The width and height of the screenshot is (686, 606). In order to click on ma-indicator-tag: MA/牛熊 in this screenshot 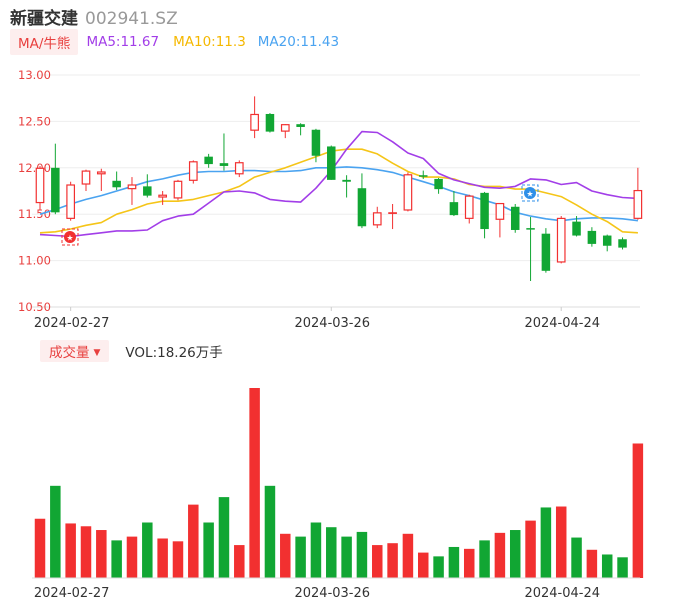, I will do `click(44, 42)`.